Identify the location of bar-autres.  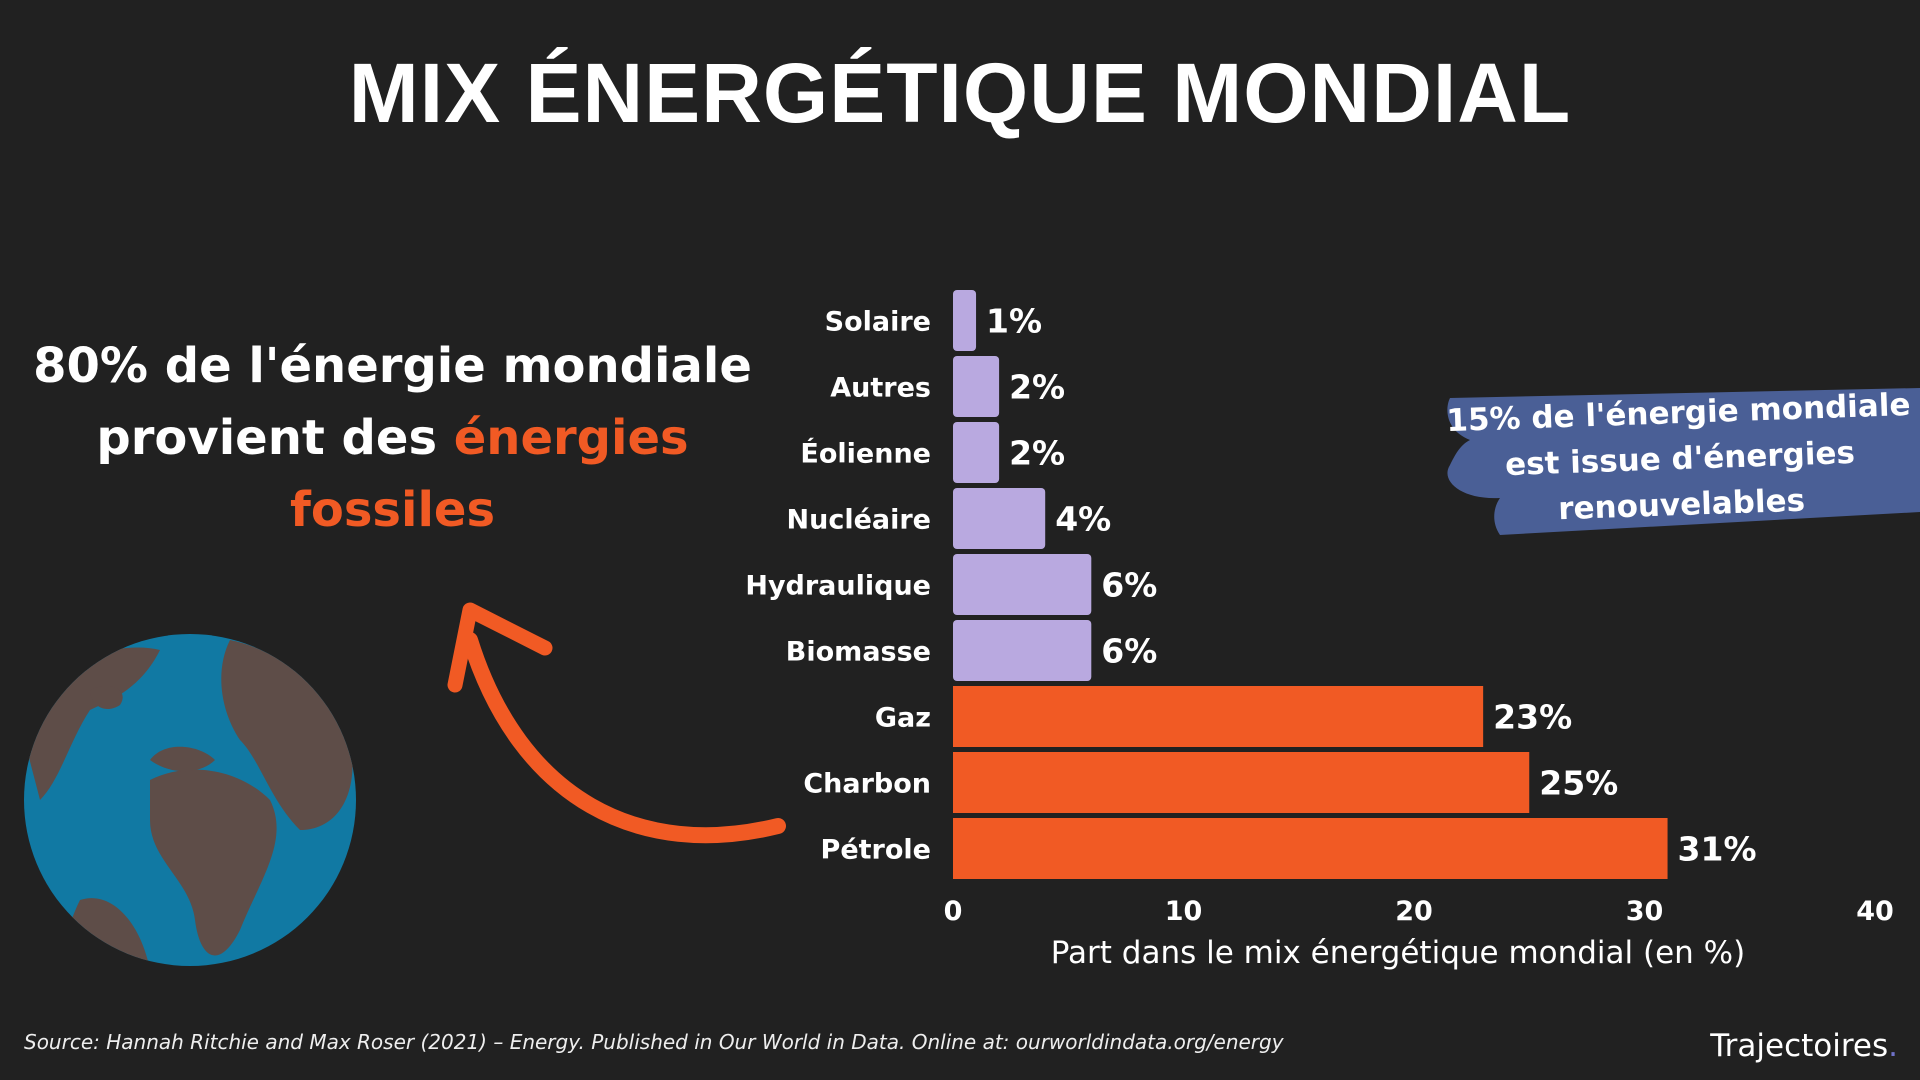
(976, 386).